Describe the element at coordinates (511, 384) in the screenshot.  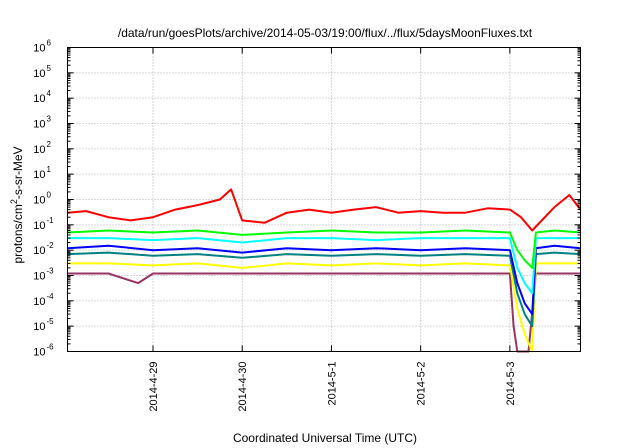
I see `x-tick-label: 2014-5-3` at that location.